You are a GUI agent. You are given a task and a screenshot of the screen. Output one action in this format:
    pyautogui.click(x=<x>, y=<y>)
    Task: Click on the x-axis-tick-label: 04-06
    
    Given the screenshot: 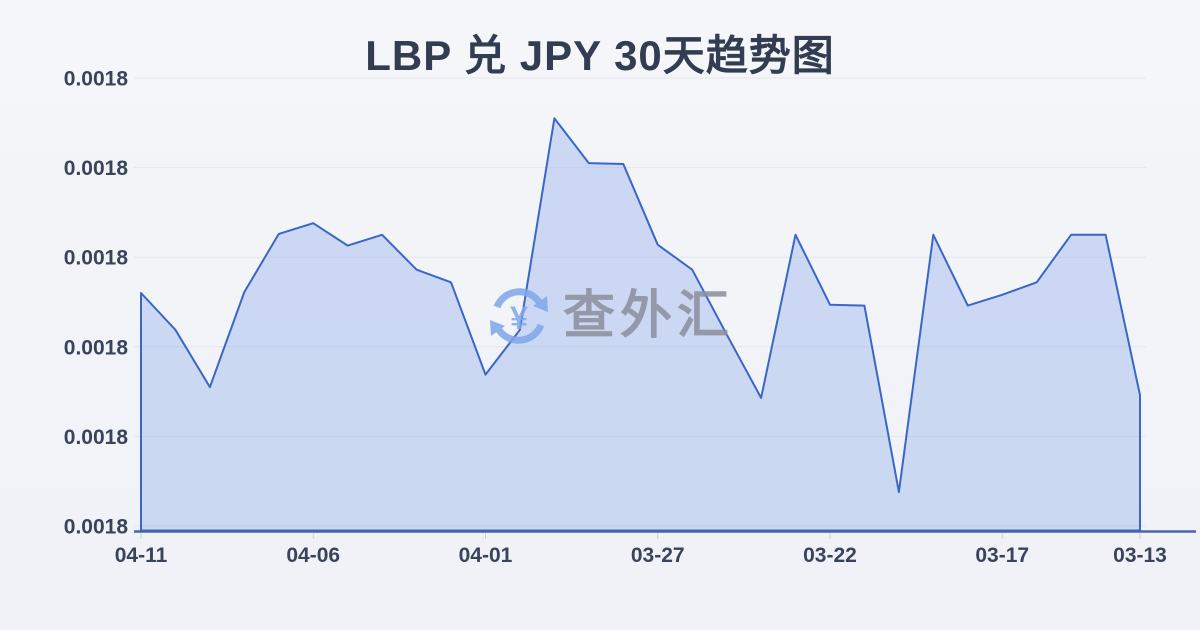 What is the action you would take?
    pyautogui.click(x=313, y=555)
    